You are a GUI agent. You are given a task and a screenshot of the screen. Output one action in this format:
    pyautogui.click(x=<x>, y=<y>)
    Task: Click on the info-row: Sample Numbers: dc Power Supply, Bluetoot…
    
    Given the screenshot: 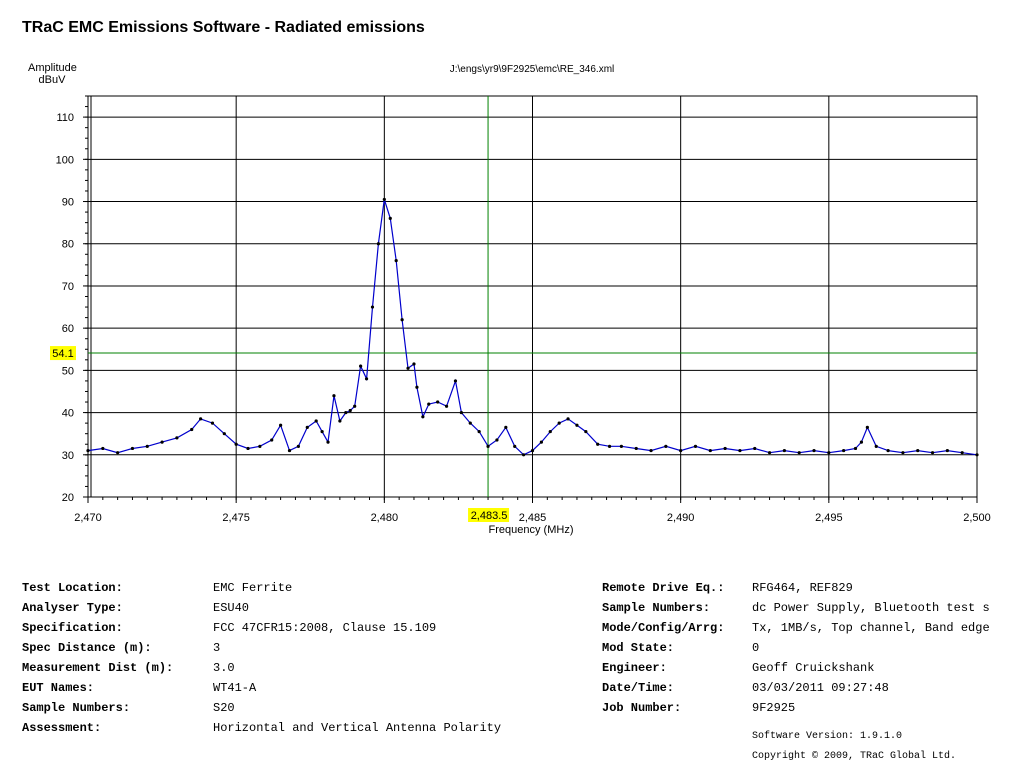 What is the action you would take?
    pyautogui.click(x=813, y=608)
    